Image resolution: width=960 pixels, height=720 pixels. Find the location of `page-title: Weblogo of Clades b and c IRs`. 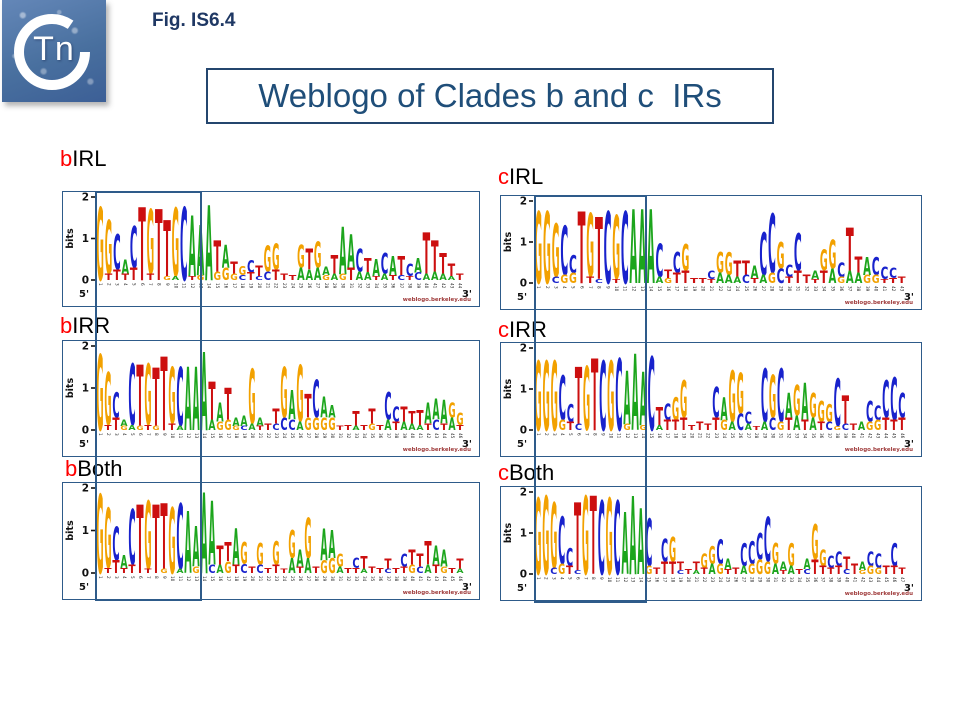

page-title: Weblogo of Clades b and c IRs is located at coordinates (490, 95).